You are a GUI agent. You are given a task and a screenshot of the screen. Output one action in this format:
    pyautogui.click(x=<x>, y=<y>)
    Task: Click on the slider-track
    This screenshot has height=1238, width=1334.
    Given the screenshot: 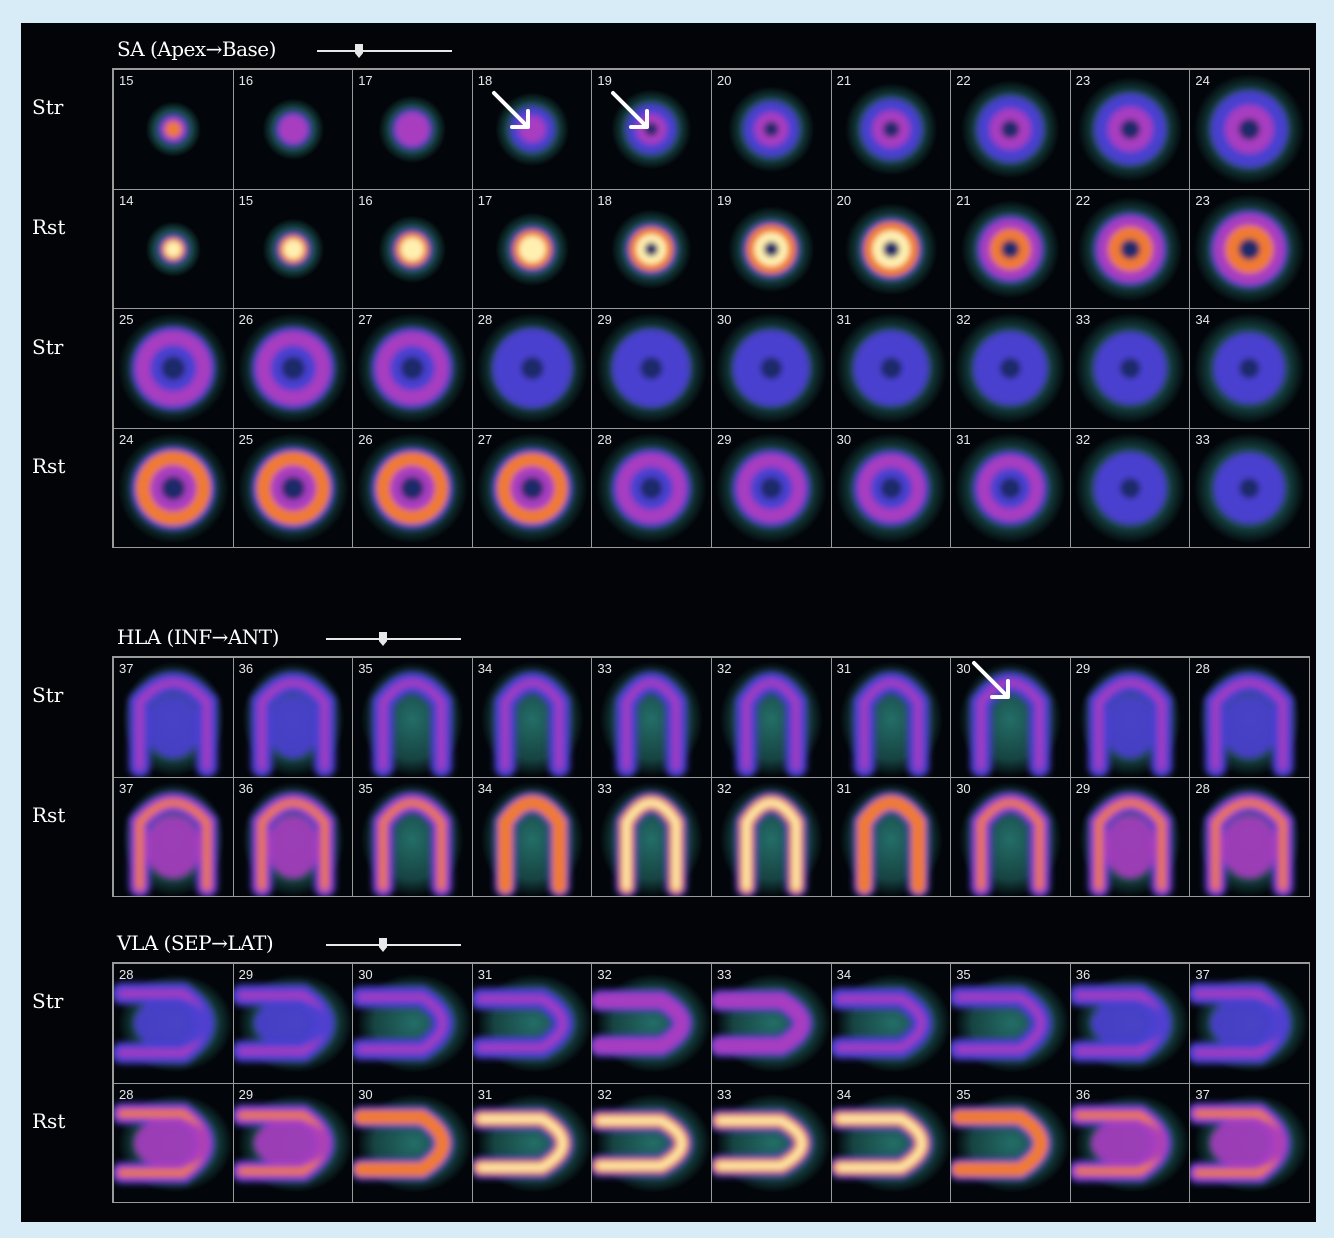 What is the action you would take?
    pyautogui.click(x=384, y=51)
    